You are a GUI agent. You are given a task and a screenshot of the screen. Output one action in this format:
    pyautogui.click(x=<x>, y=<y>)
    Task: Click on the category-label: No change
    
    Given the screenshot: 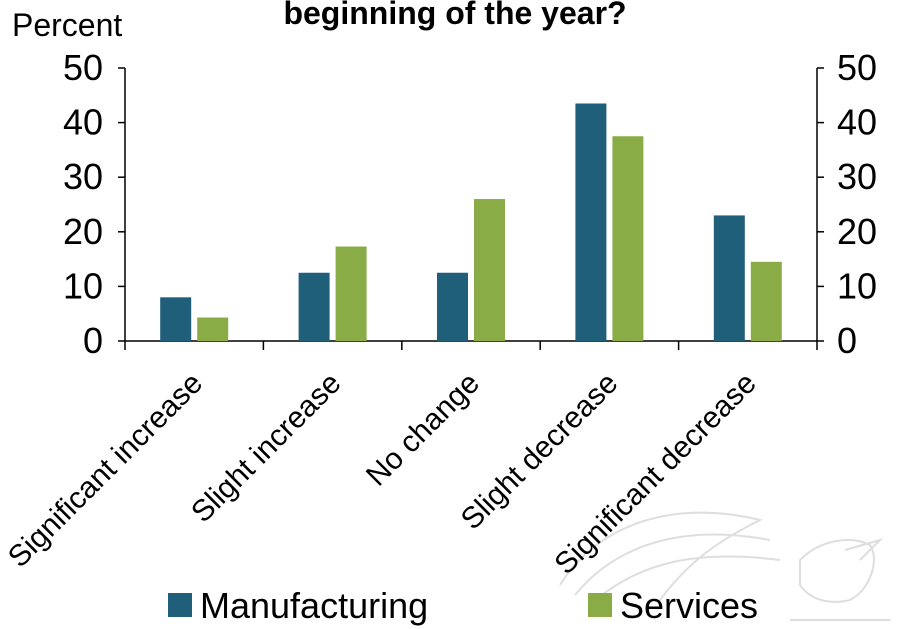 What is the action you would take?
    pyautogui.click(x=423, y=430)
    